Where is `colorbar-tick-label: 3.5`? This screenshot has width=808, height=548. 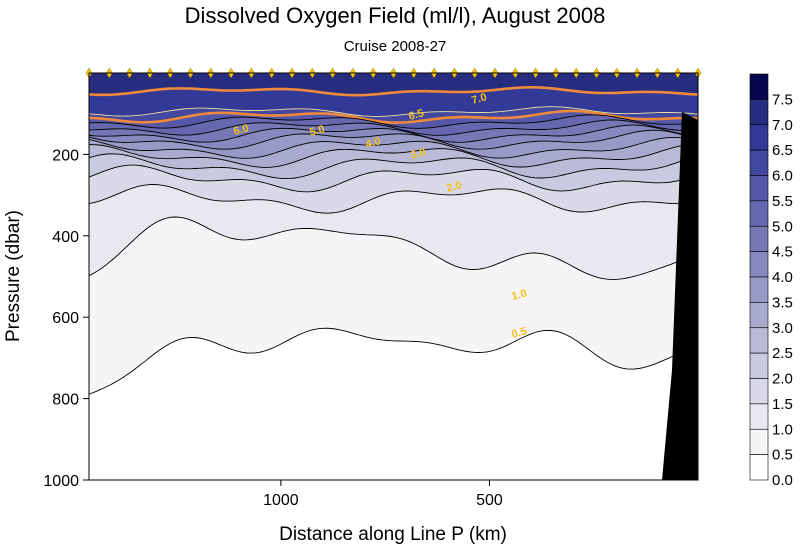 colorbar-tick-label: 3.5 is located at coordinates (782, 302).